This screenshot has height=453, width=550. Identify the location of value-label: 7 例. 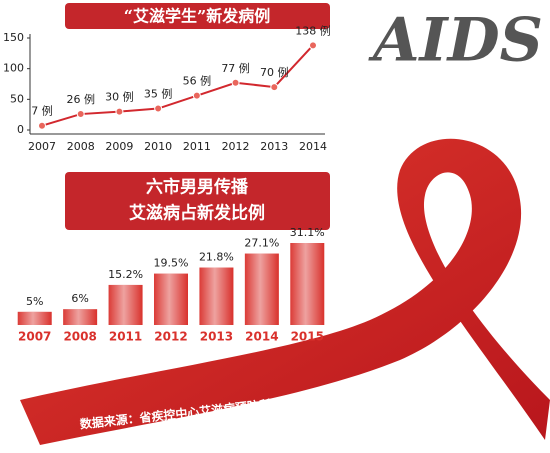
(42, 111).